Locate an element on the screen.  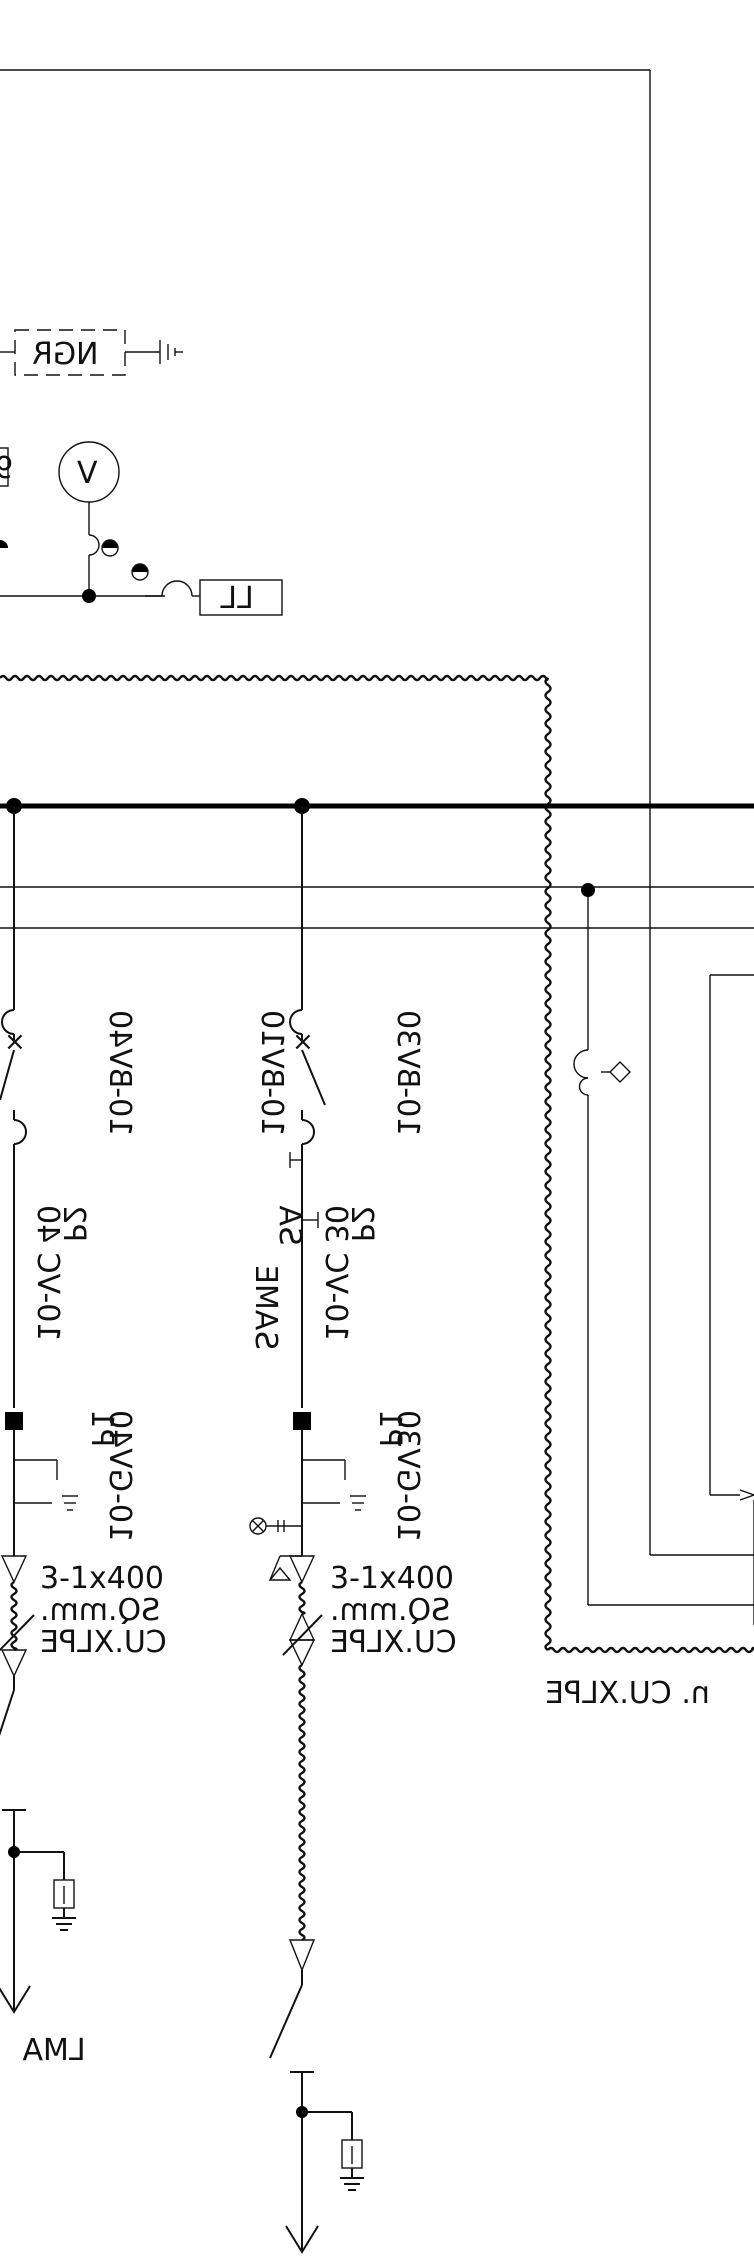
left-tag-p1: P1 is located at coordinates (101, 1428).